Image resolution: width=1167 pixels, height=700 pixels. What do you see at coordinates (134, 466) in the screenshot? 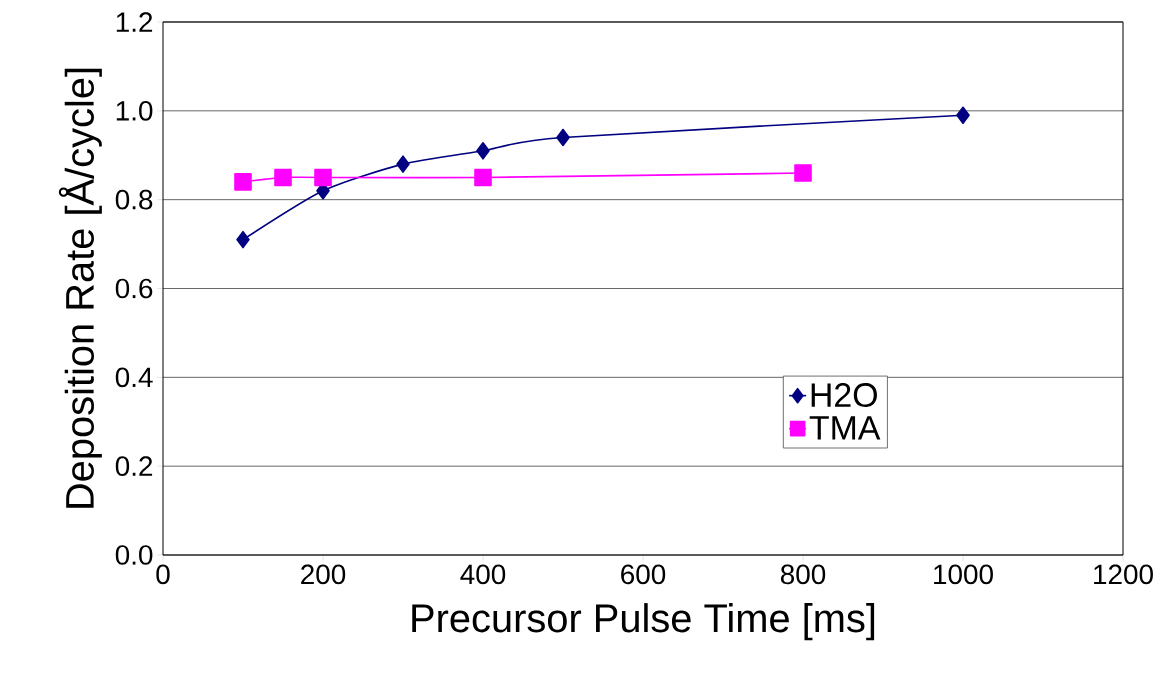
I see `y-tick-label: 0.2` at bounding box center [134, 466].